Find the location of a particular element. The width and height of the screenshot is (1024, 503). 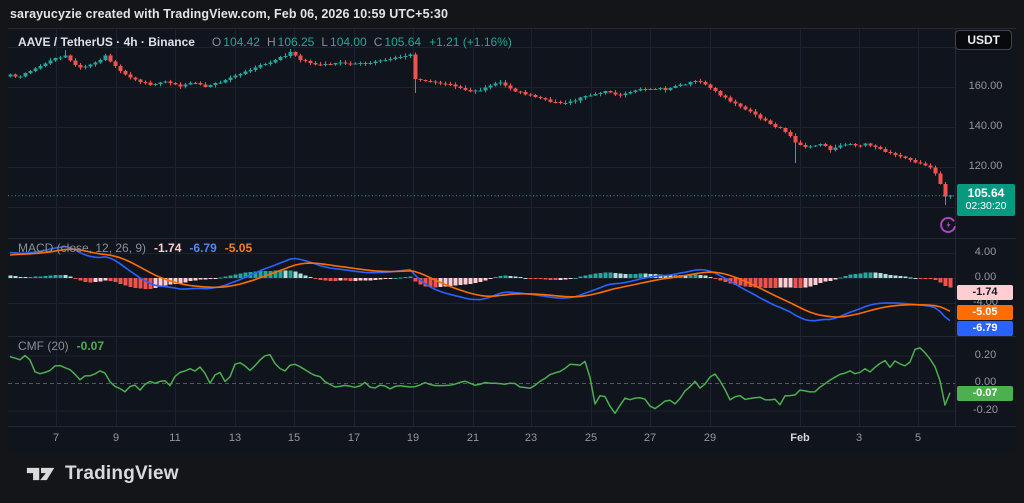

time-tick-label: 29 is located at coordinates (710, 438).